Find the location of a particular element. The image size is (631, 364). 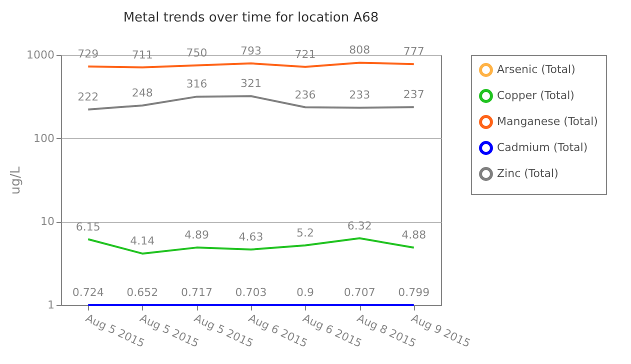

data-label: 222 is located at coordinates (88, 97).